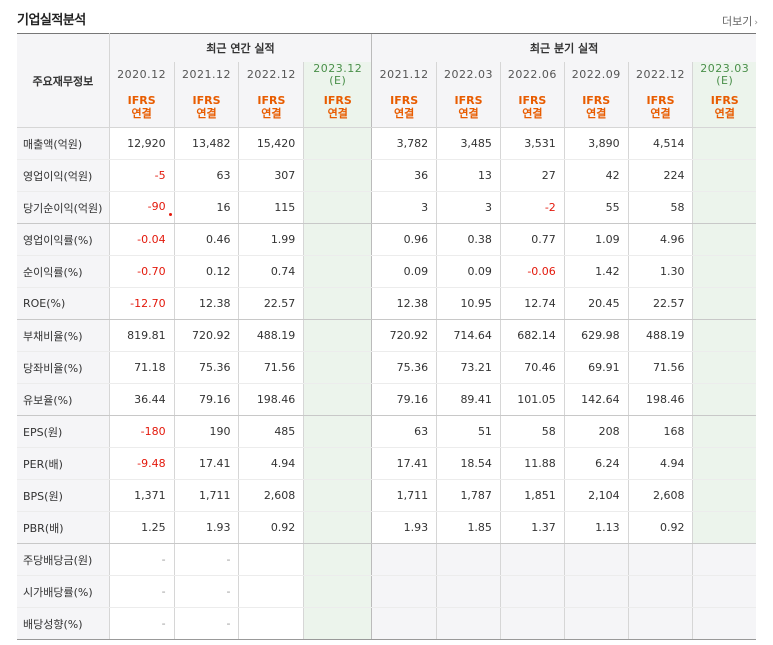 The image size is (773, 645). What do you see at coordinates (206, 399) in the screenshot?
I see `table-cell: 79.16` at bounding box center [206, 399].